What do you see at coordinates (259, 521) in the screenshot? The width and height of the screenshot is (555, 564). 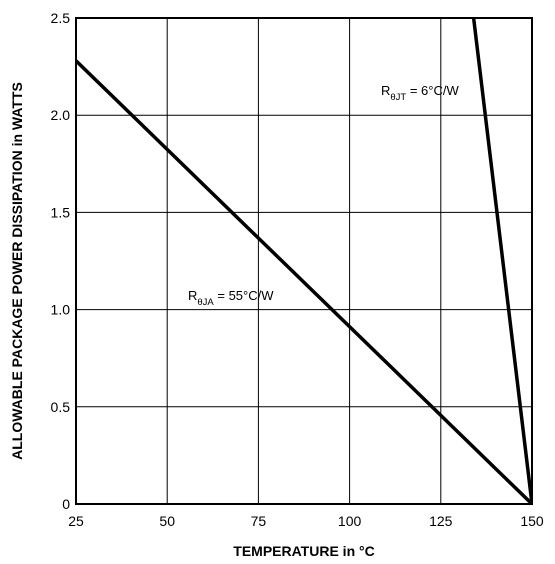 I see `x-tick-label: 75` at bounding box center [259, 521].